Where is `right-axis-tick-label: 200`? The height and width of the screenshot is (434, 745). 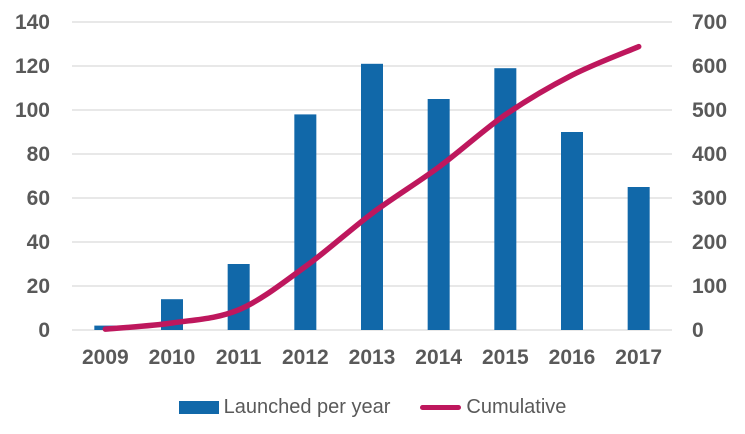 right-axis-tick-label: 200 is located at coordinates (709, 242).